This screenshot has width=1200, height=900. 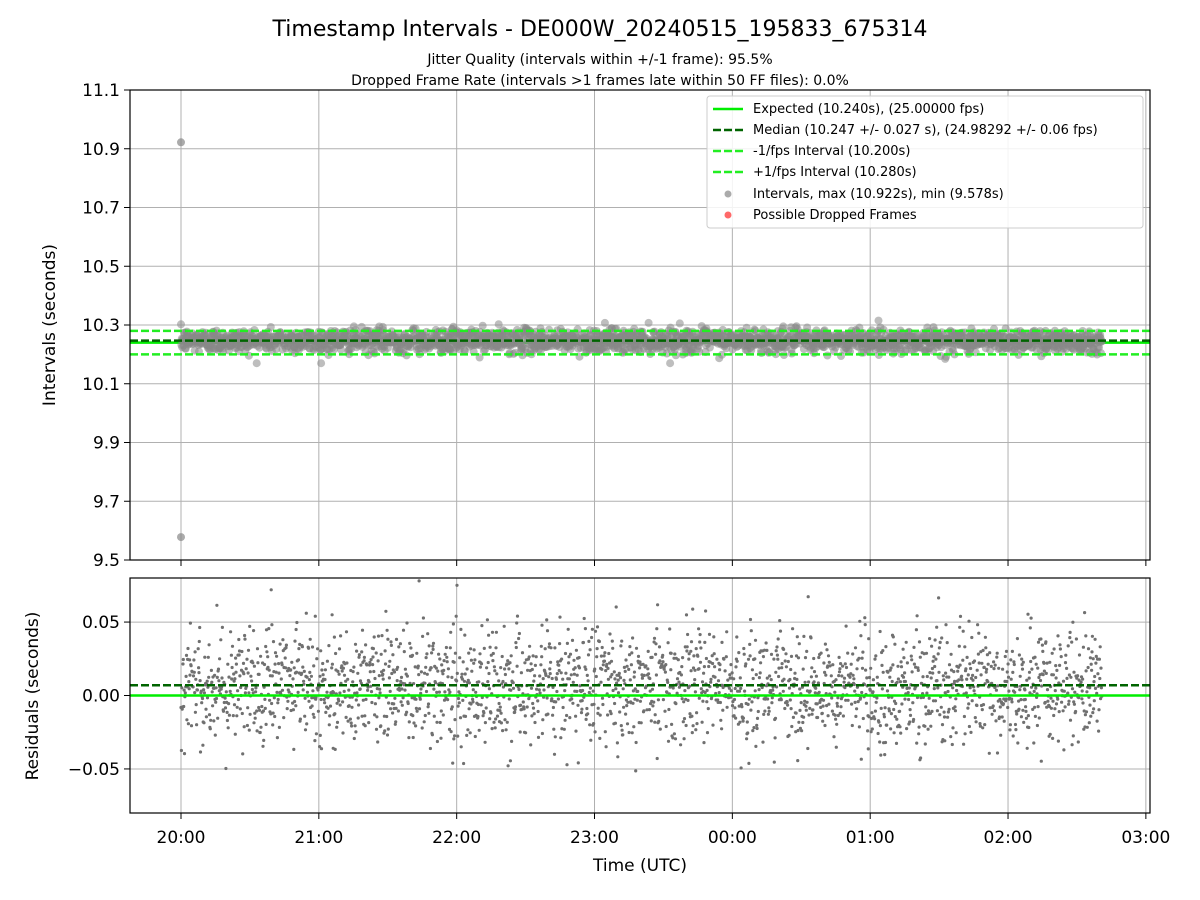 I want to click on interval-point, so click(x=783, y=326).